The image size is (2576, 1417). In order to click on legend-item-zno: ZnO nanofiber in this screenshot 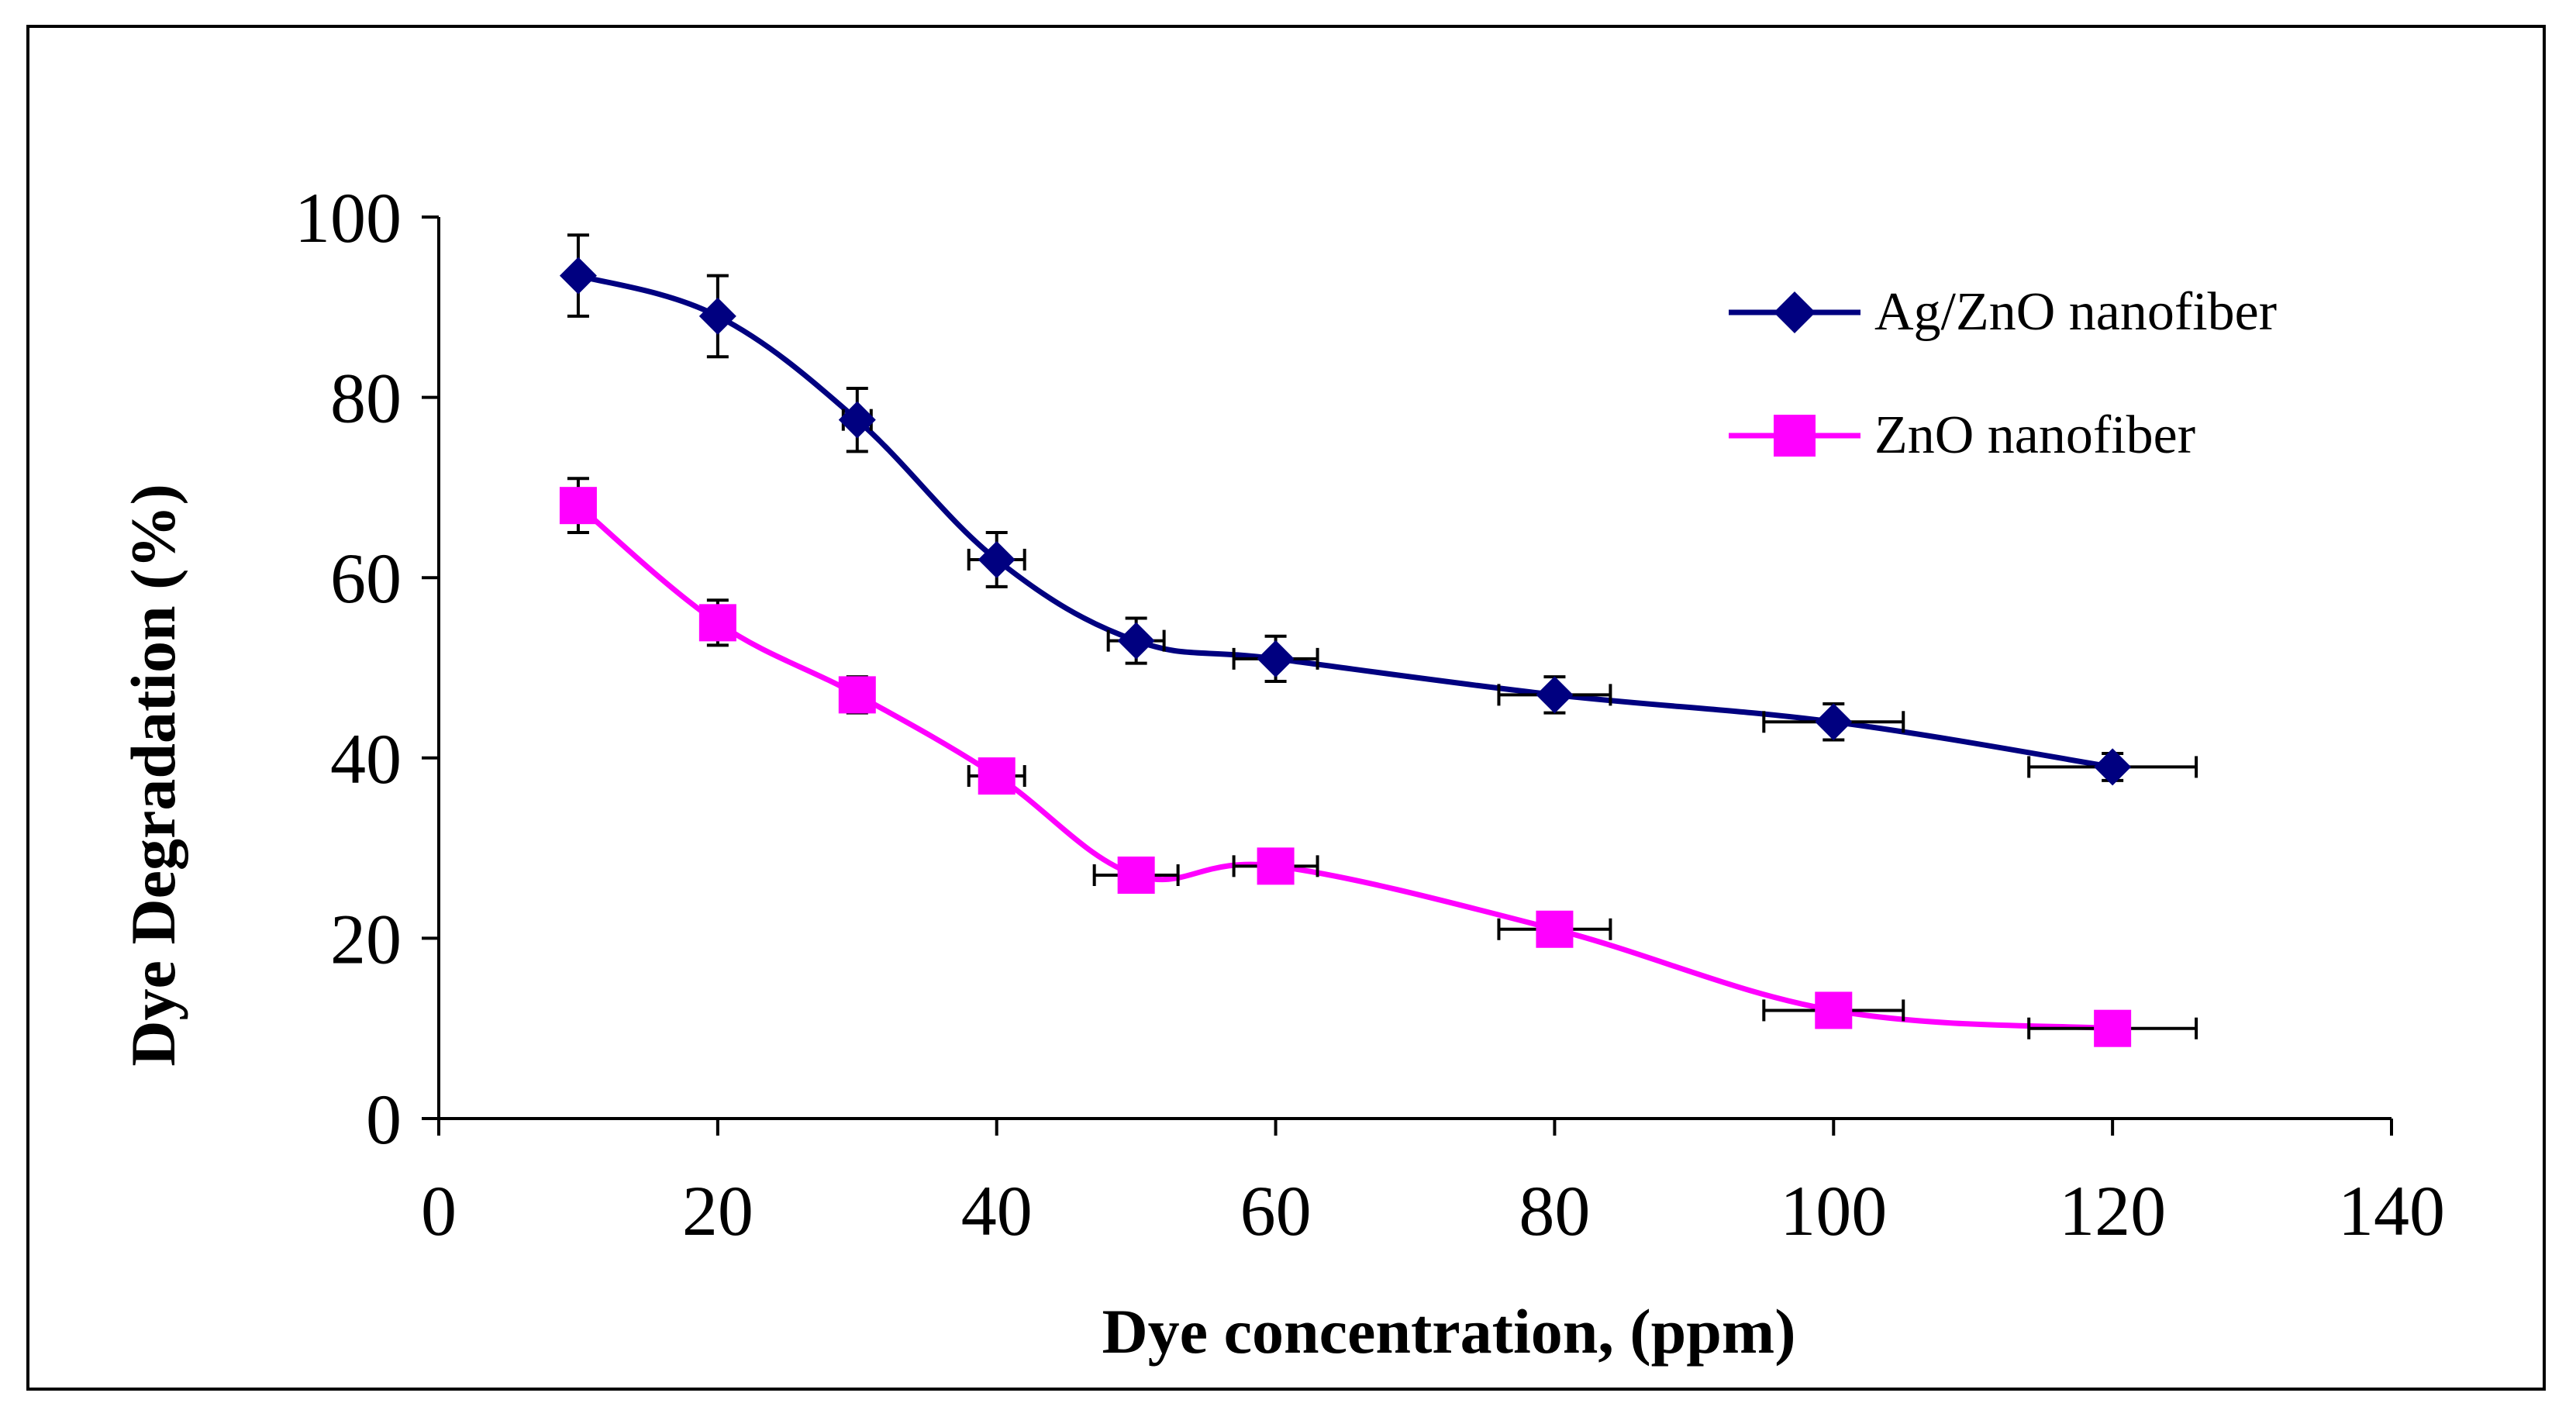, I will do `click(1962, 435)`.